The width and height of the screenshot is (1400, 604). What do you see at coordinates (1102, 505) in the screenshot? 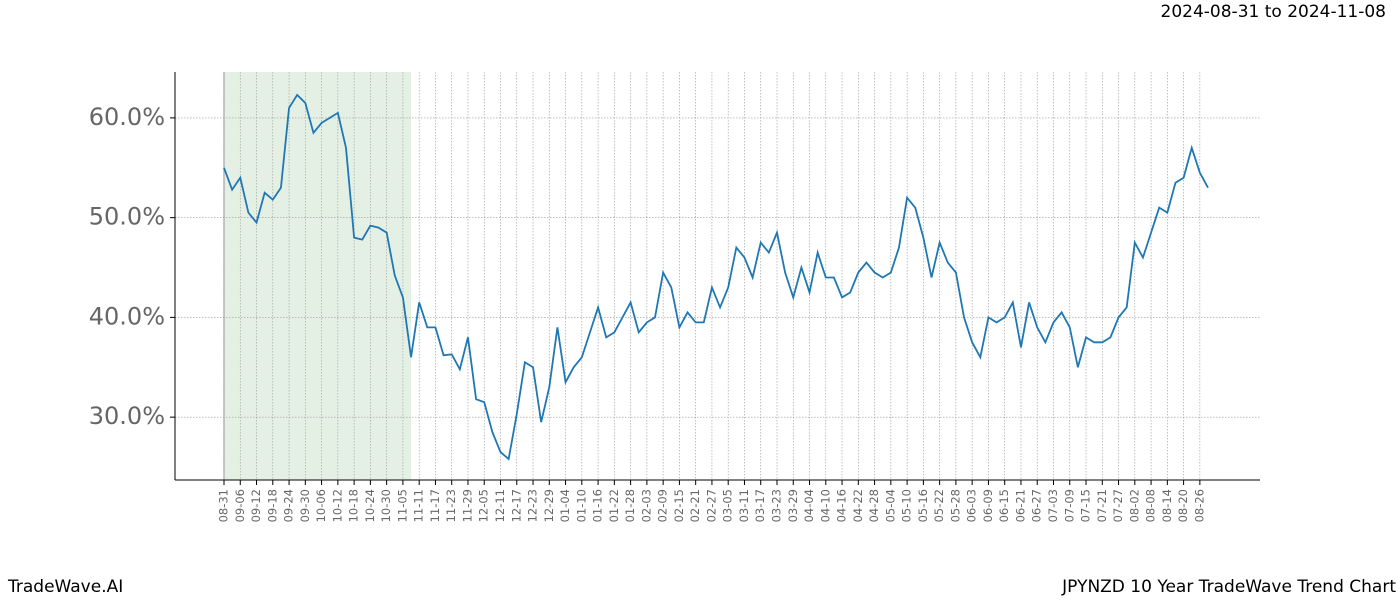
I see `x-tick-label: 07-21` at bounding box center [1102, 505].